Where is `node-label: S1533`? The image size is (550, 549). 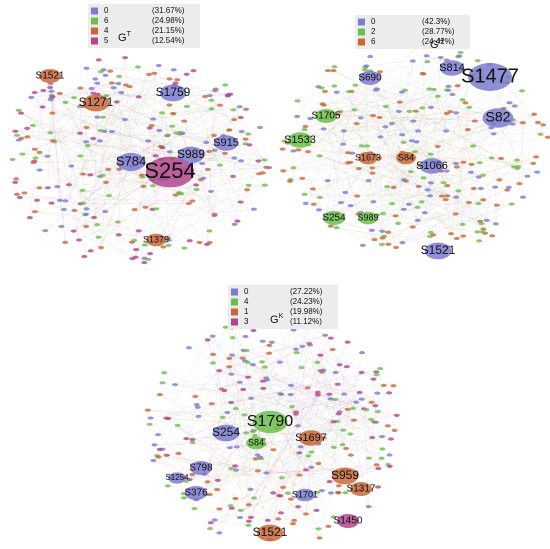 node-label: S1533 is located at coordinates (300, 140).